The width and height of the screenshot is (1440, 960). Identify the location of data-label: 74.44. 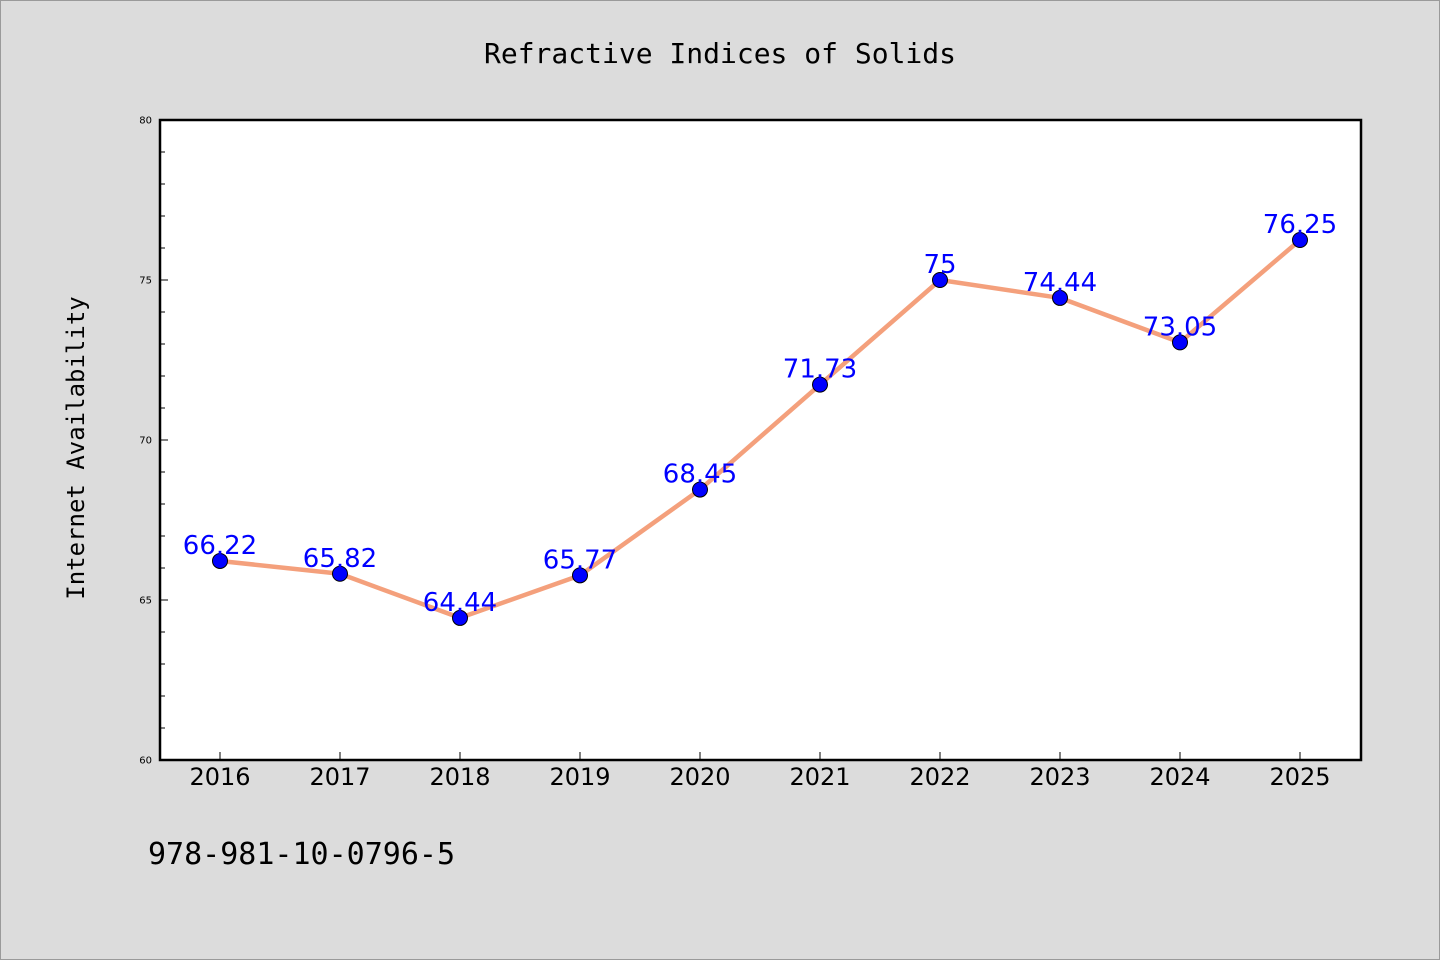
(1060, 283).